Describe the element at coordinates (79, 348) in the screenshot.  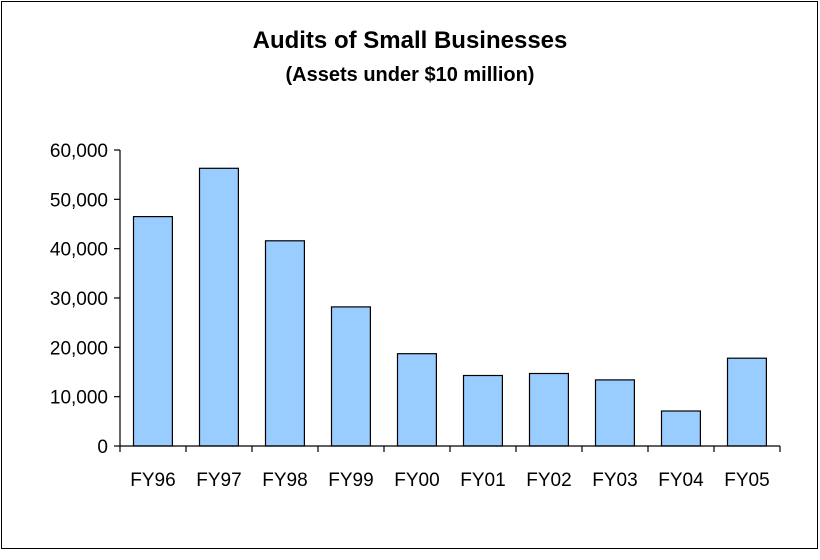
I see `y-tick-label: 20,000` at that location.